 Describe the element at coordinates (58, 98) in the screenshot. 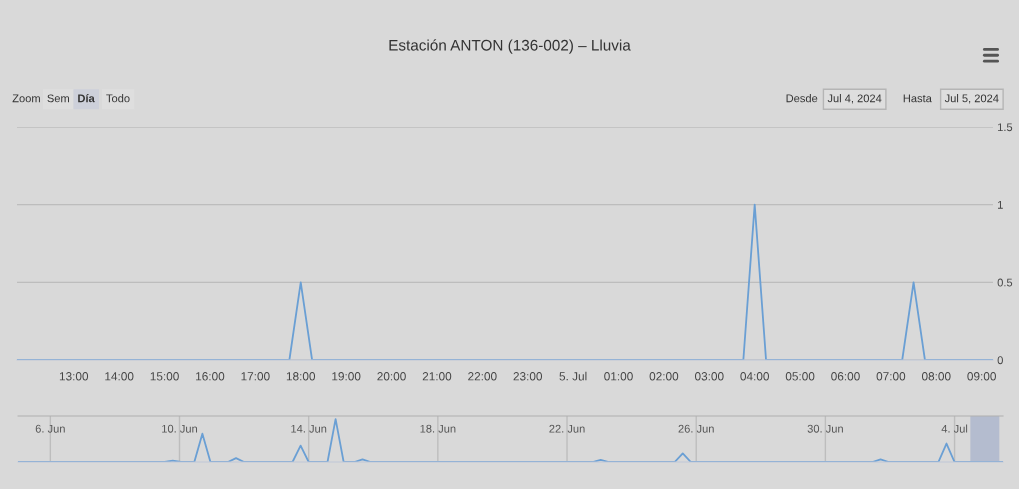

I see `text: Sem` at that location.